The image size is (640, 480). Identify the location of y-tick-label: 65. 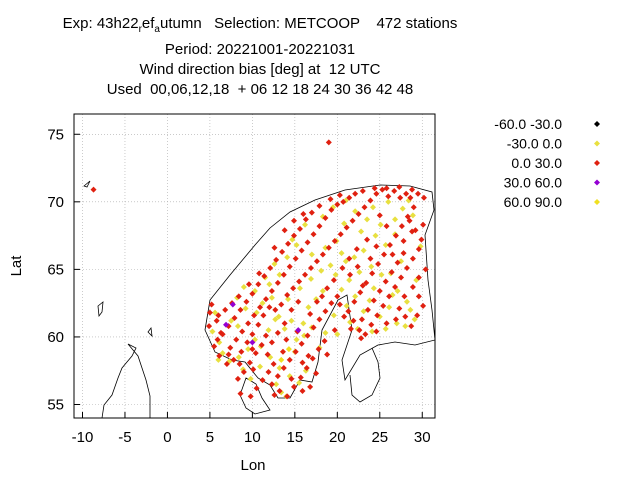
(55, 269).